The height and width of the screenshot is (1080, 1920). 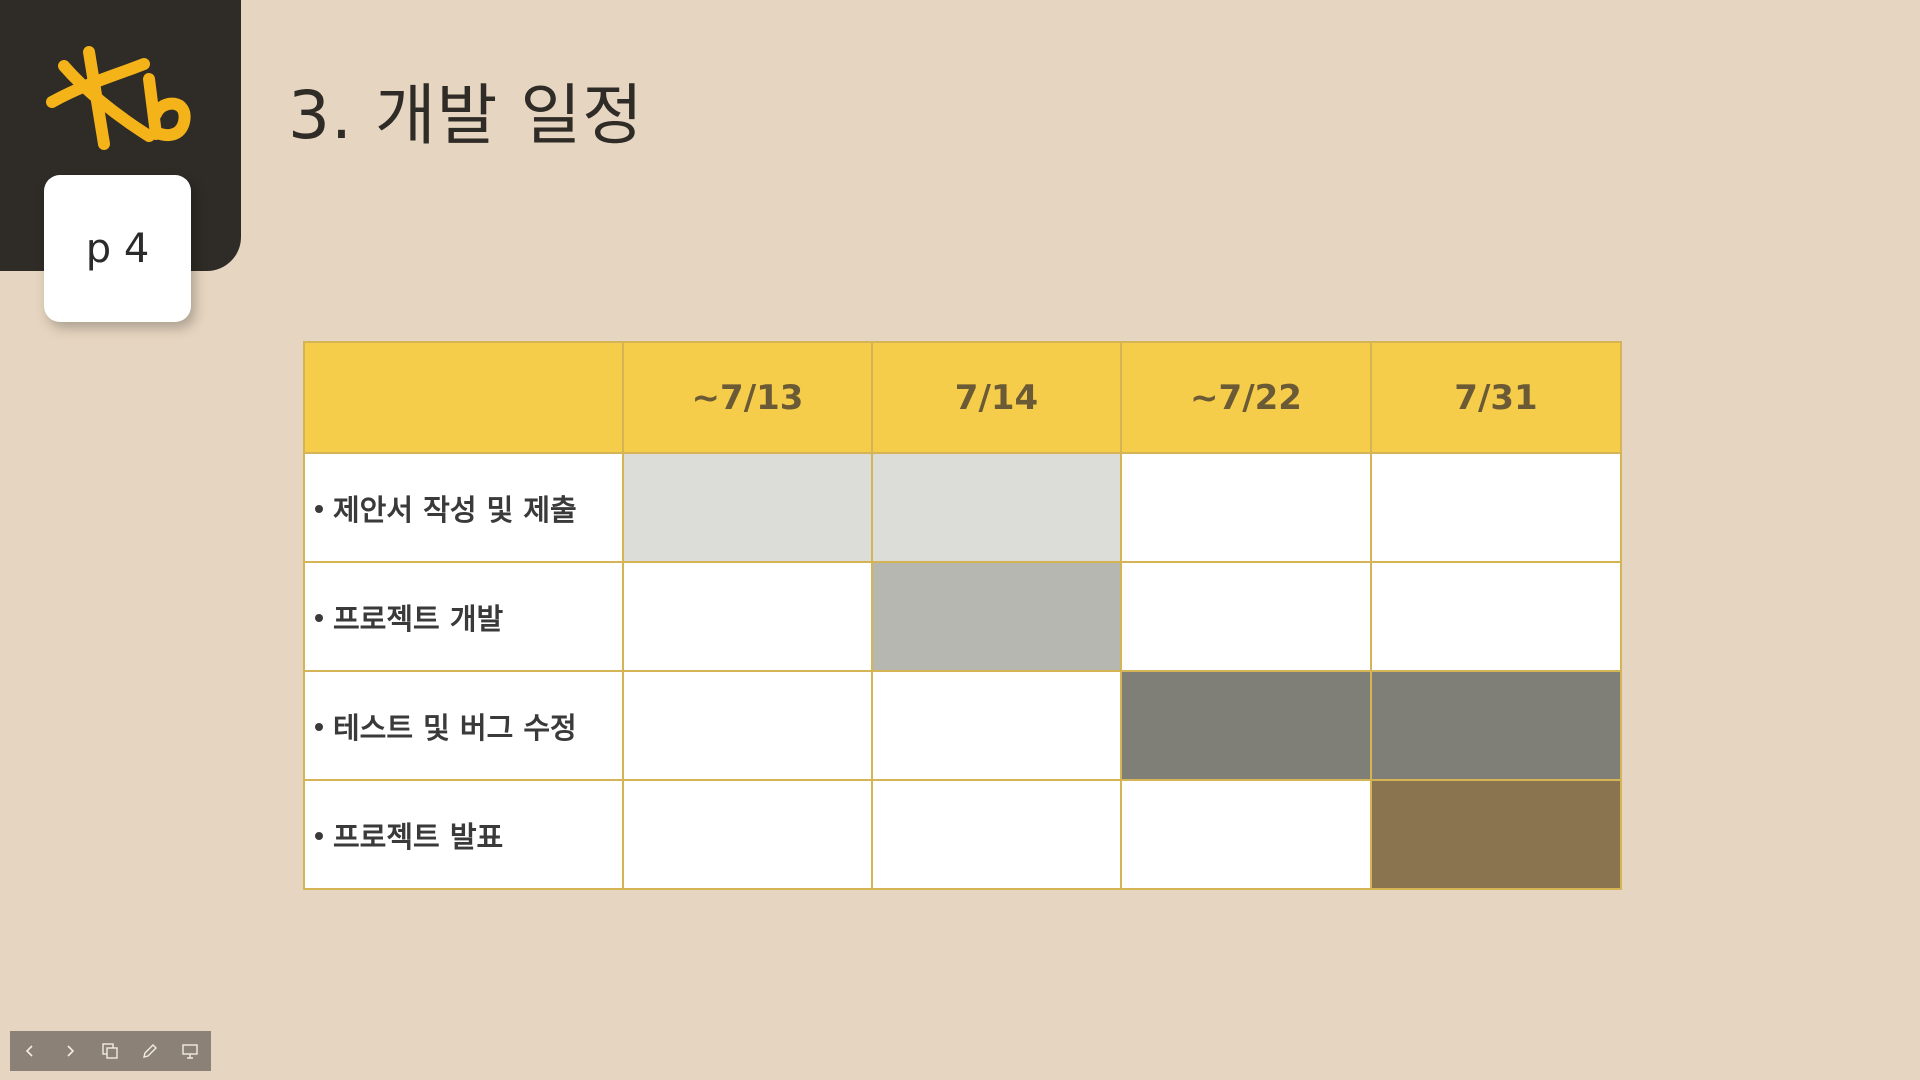 I want to click on header-row: ~7/13 7/14 ~7/22 7/31, so click(x=962, y=397).